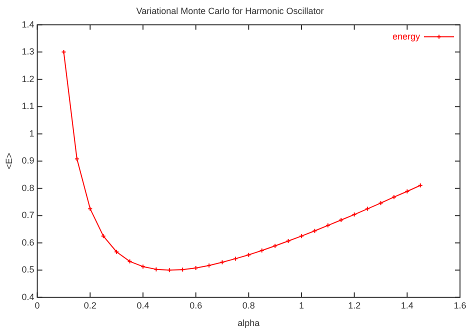 The height and width of the screenshot is (333, 474). What do you see at coordinates (28, 161) in the screenshot?
I see `y-tick-label: 0.9` at bounding box center [28, 161].